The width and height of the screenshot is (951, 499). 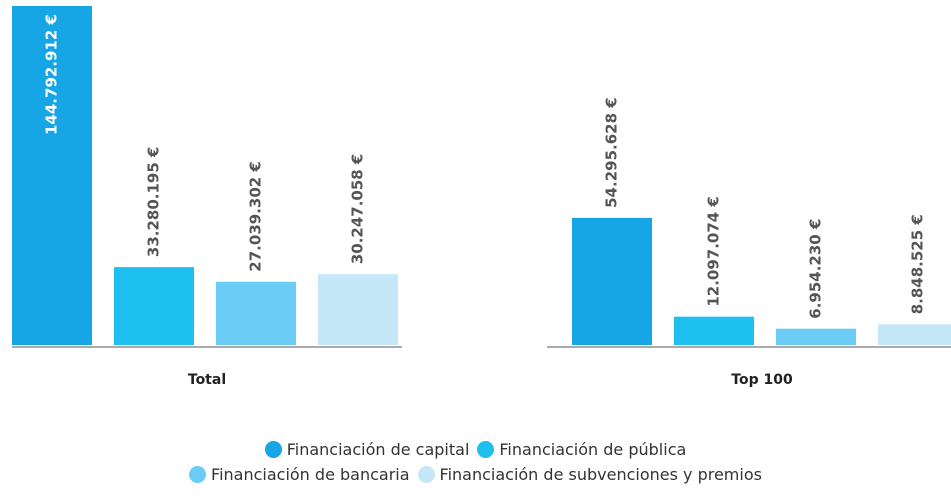 What do you see at coordinates (52, 74) in the screenshot?
I see `data-label: 144.792.912 €` at bounding box center [52, 74].